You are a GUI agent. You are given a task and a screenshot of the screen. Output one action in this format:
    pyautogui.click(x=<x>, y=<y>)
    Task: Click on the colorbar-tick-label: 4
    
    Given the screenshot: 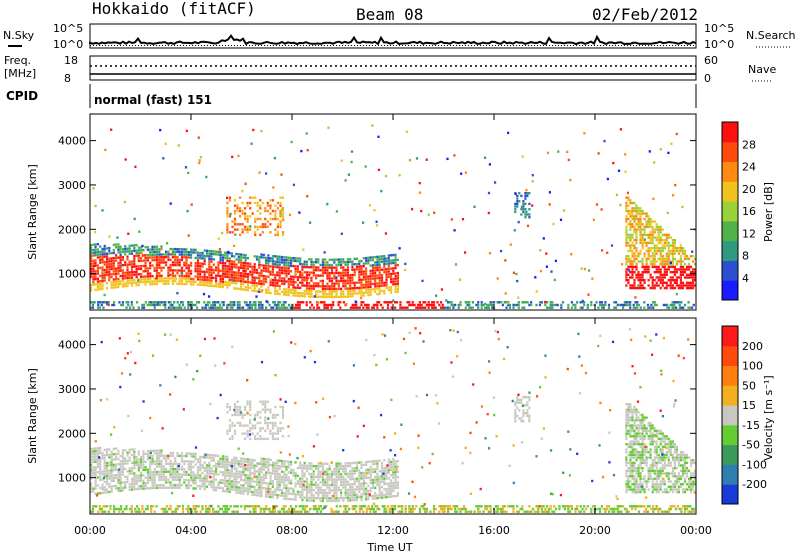 What is the action you would take?
    pyautogui.click(x=745, y=278)
    